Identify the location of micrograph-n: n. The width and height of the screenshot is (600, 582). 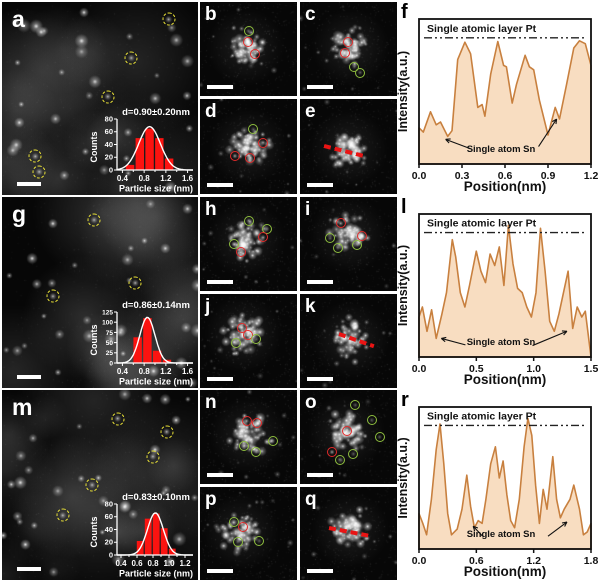
(248, 437).